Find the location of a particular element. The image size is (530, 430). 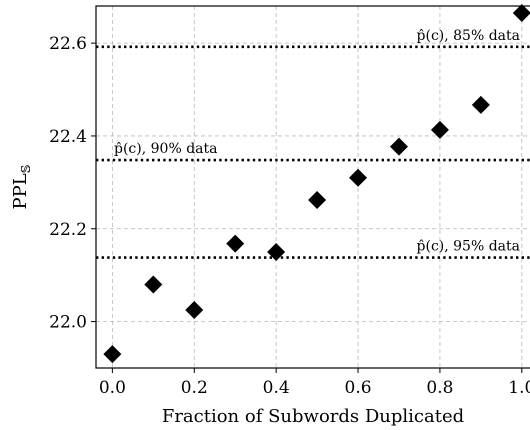

y-tick-label: 22.0 is located at coordinates (68, 323).